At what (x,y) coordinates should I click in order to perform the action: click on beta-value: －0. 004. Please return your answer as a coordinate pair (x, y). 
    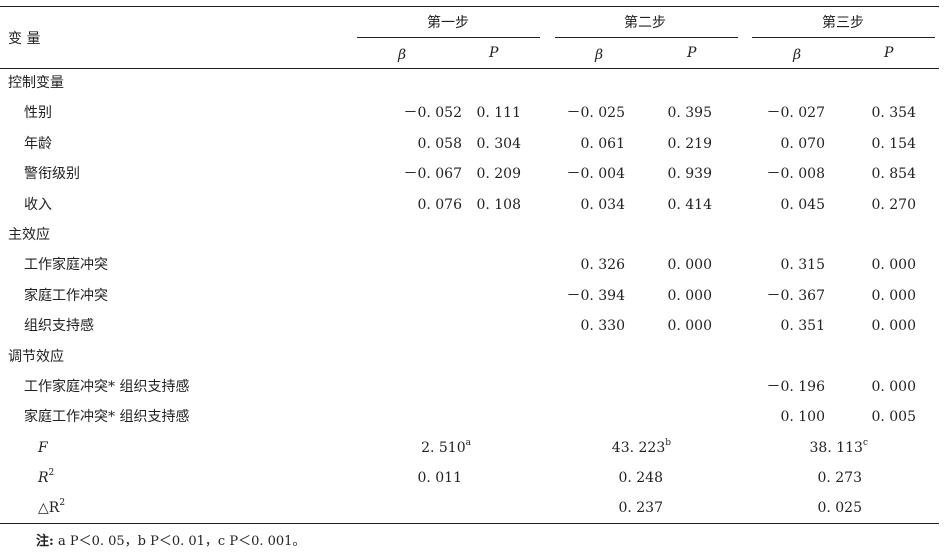
    Looking at the image, I should click on (595, 174).